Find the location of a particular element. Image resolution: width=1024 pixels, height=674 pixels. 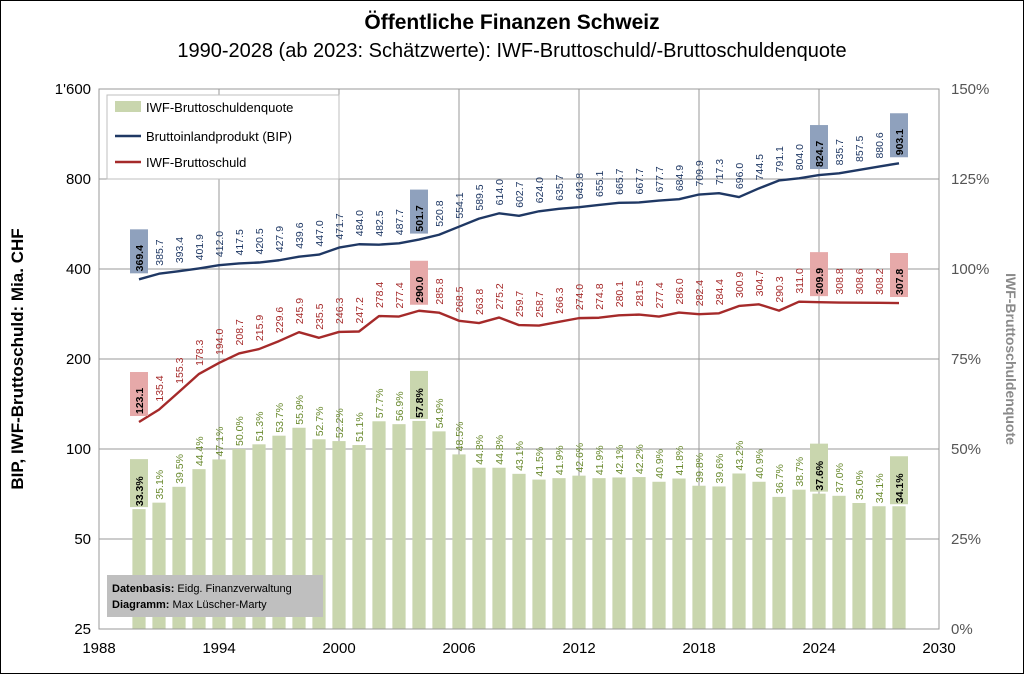

bar-label: 39.6% is located at coordinates (720, 469).